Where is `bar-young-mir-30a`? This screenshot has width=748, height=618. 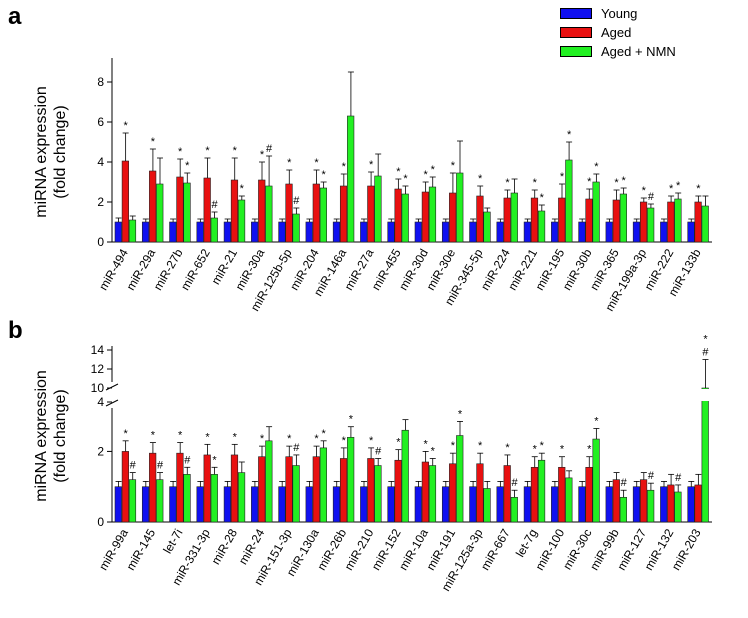 bar-young-mir-30a is located at coordinates (255, 232).